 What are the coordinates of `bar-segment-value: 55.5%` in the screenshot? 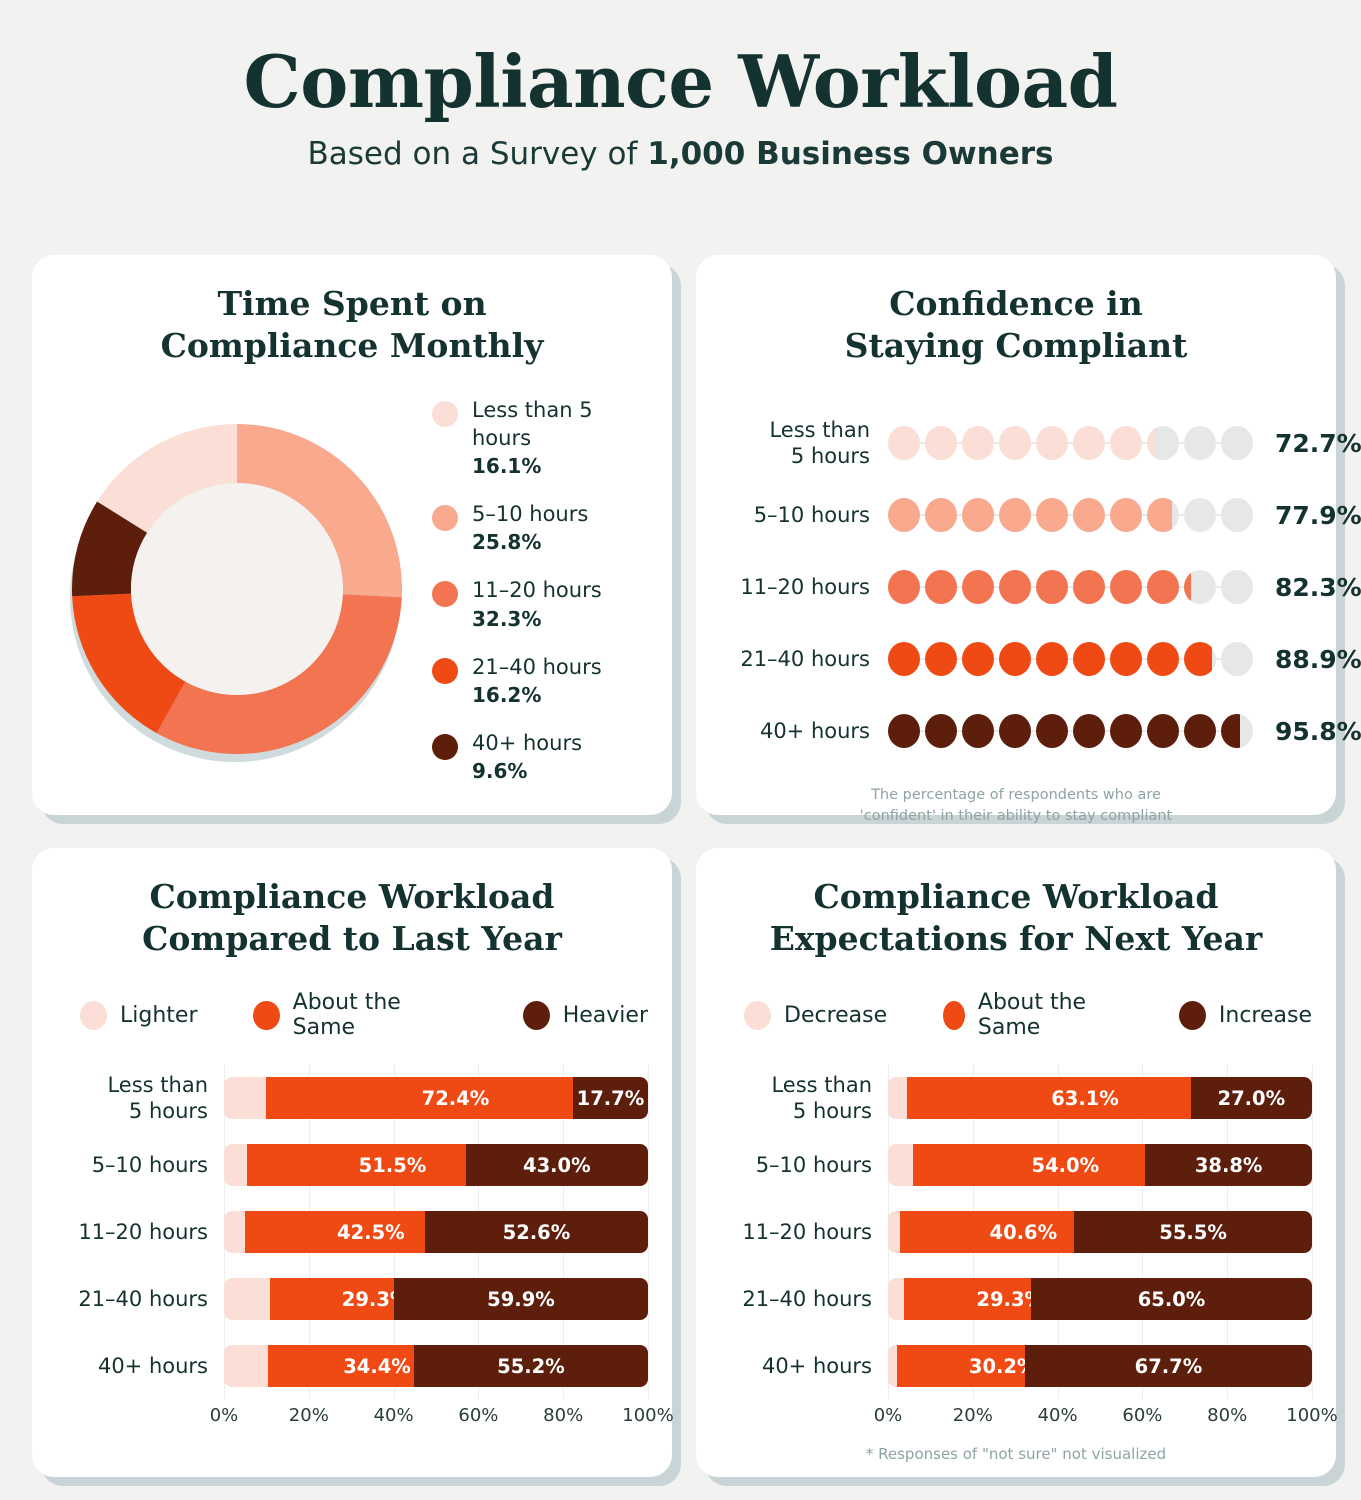 It's located at (1193, 1232).